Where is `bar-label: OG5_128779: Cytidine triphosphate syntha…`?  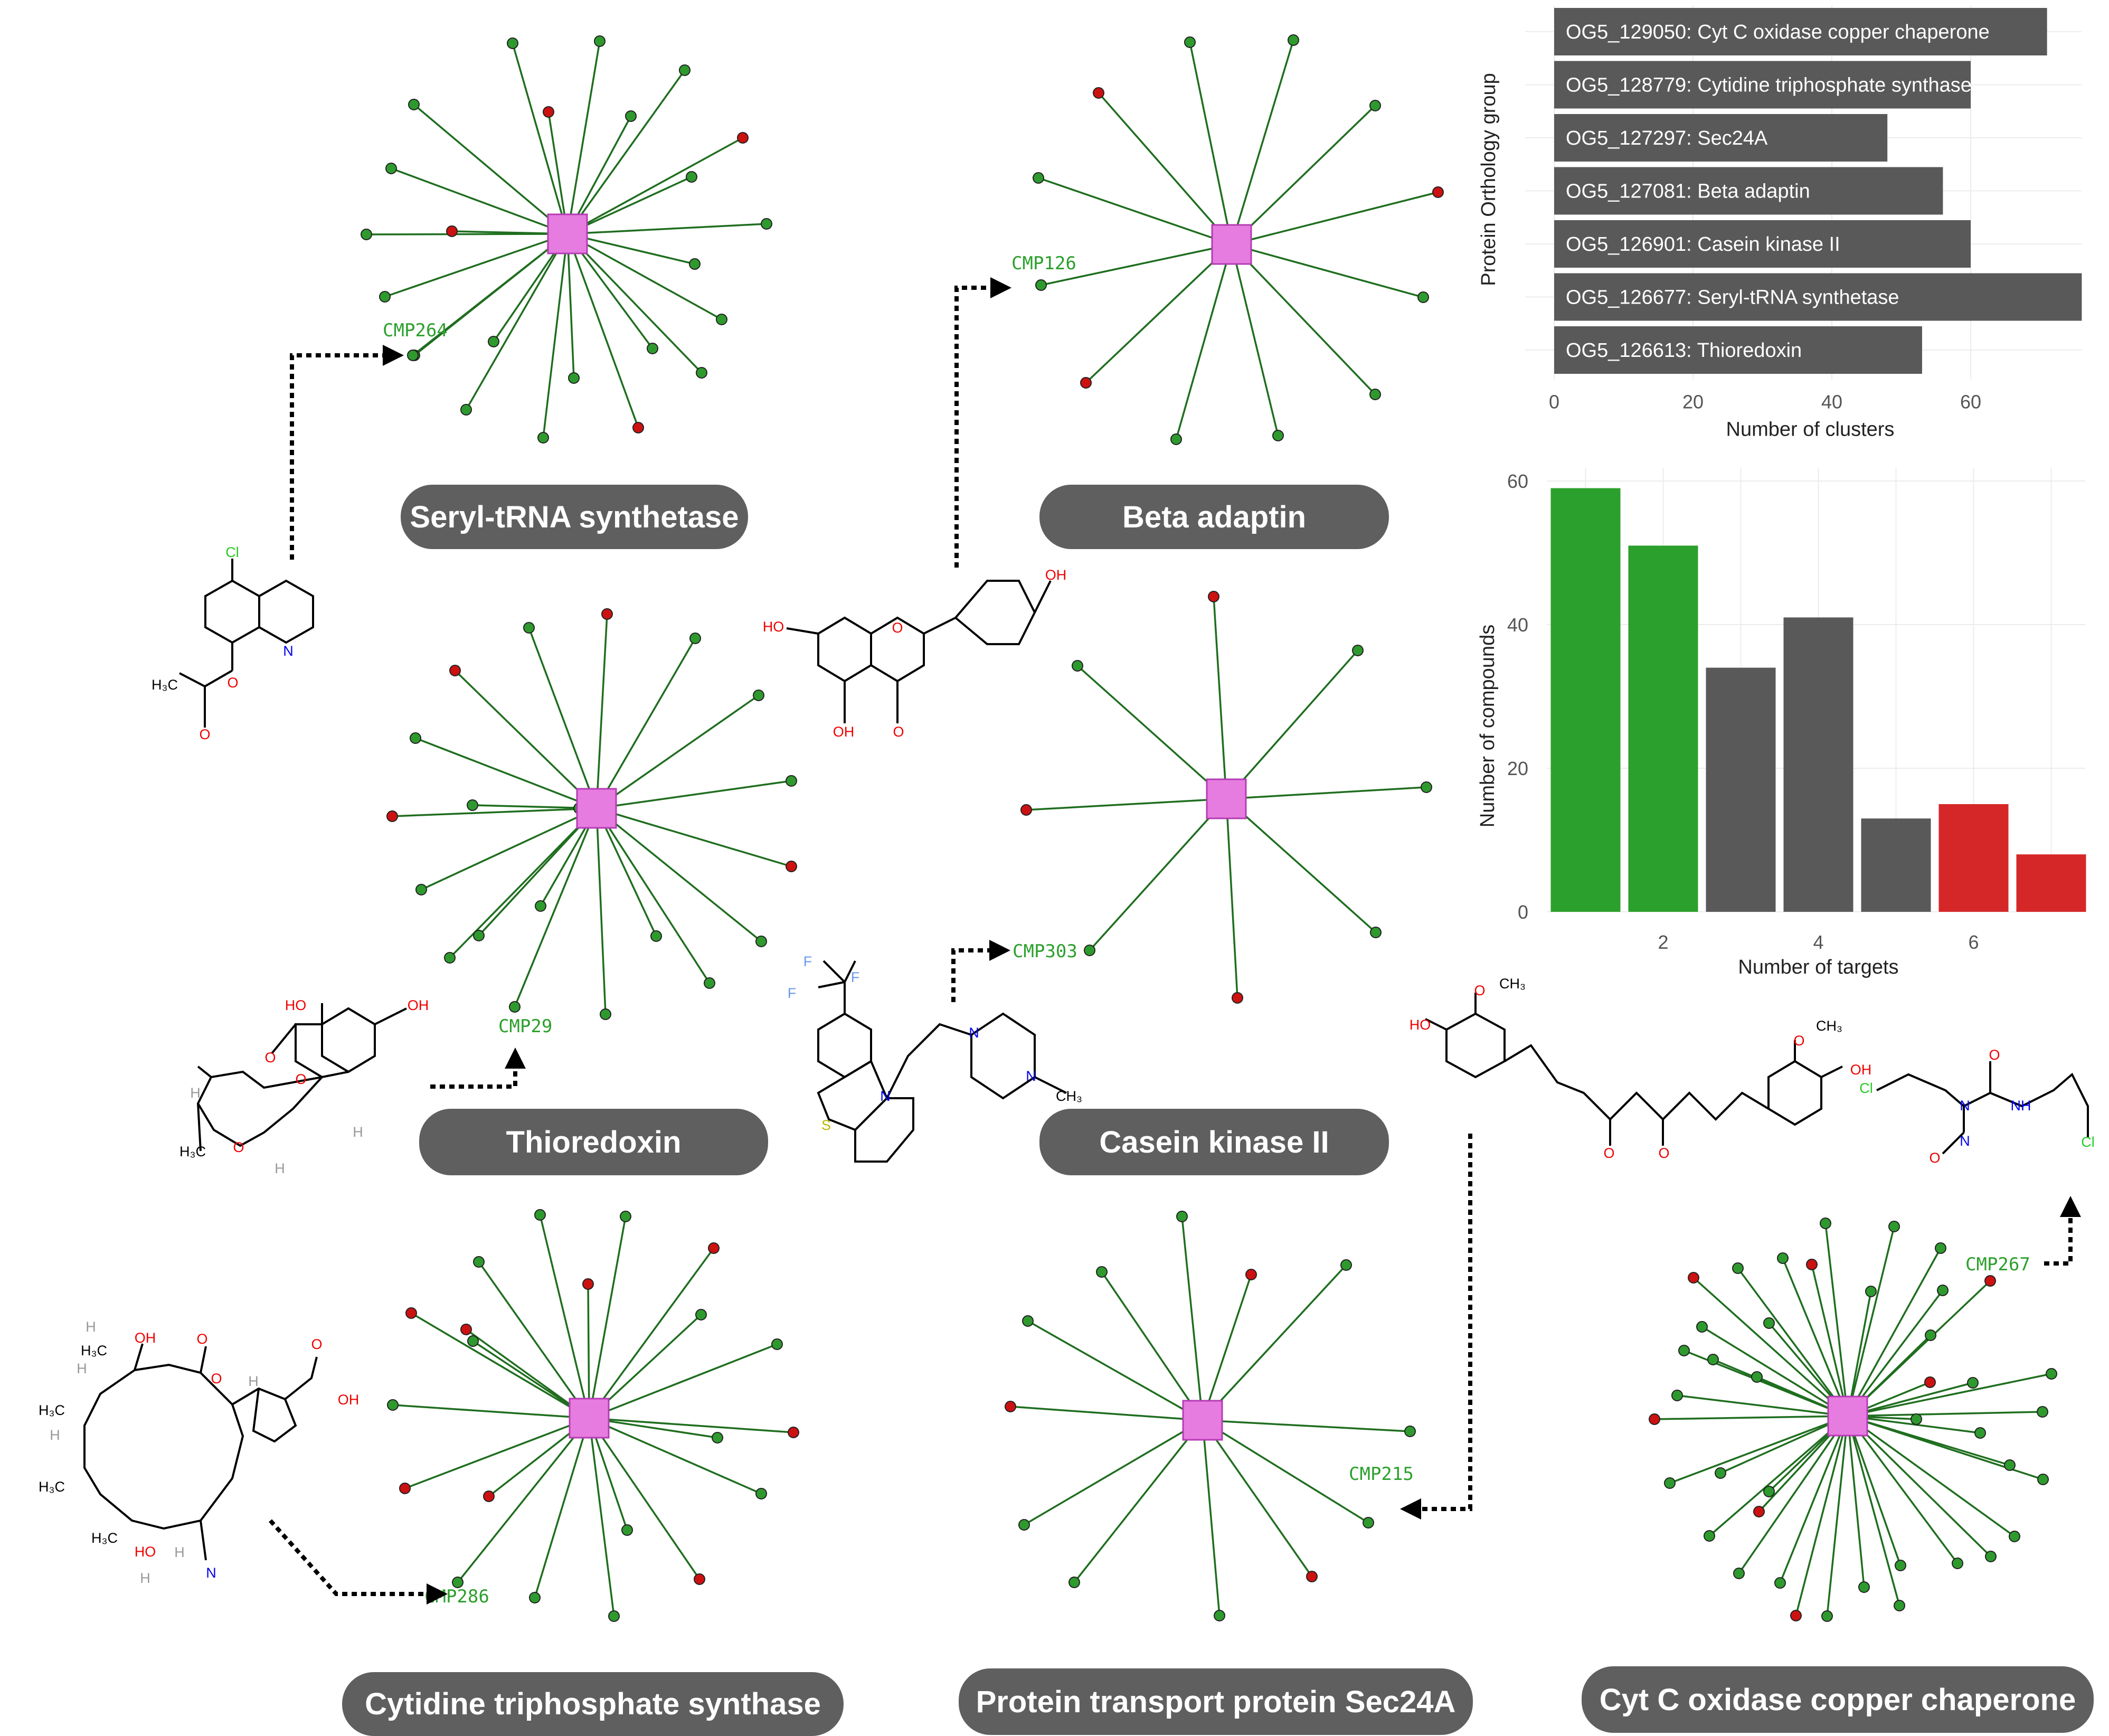 bar-label: OG5_128779: Cytidine triphosphate syntha… is located at coordinates (1769, 85).